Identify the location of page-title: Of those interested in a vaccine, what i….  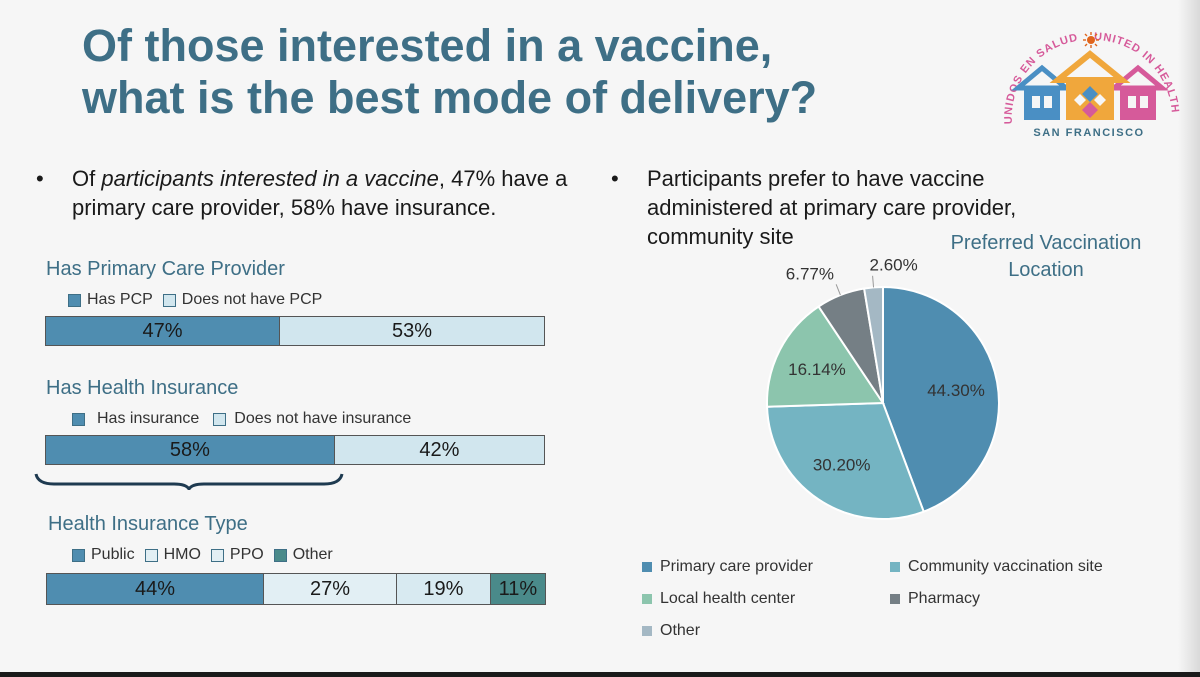
(542, 72).